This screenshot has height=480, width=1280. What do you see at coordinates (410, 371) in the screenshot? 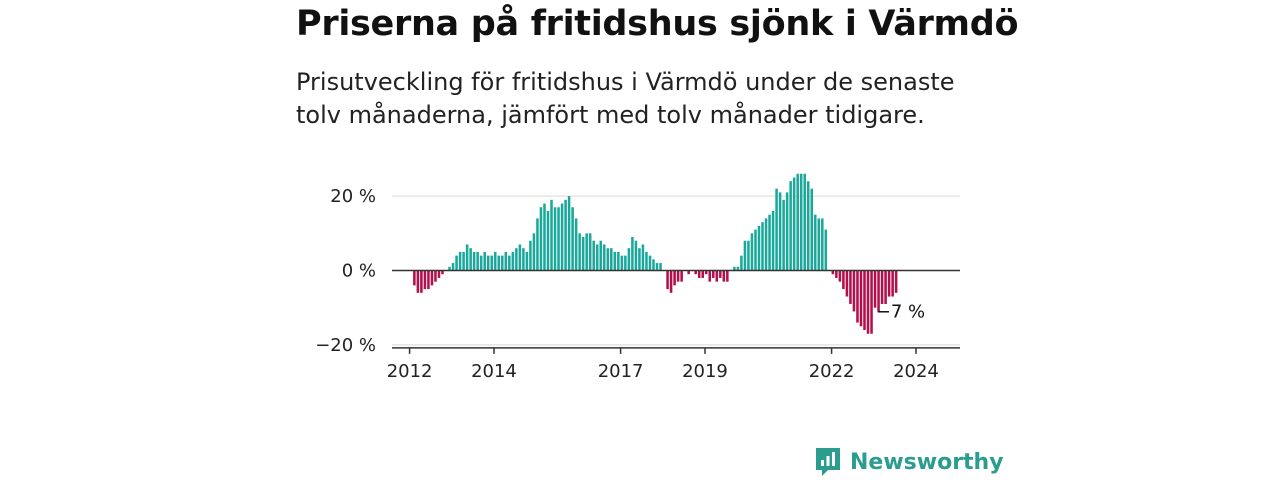
I see `x-tick-label: 2012` at bounding box center [410, 371].